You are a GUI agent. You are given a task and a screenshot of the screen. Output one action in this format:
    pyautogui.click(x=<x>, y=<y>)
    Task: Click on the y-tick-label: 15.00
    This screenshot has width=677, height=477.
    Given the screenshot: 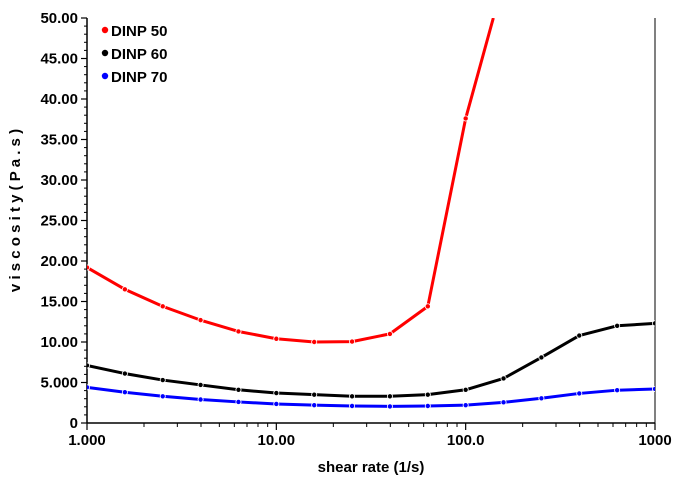 What is the action you would take?
    pyautogui.click(x=59, y=302)
    